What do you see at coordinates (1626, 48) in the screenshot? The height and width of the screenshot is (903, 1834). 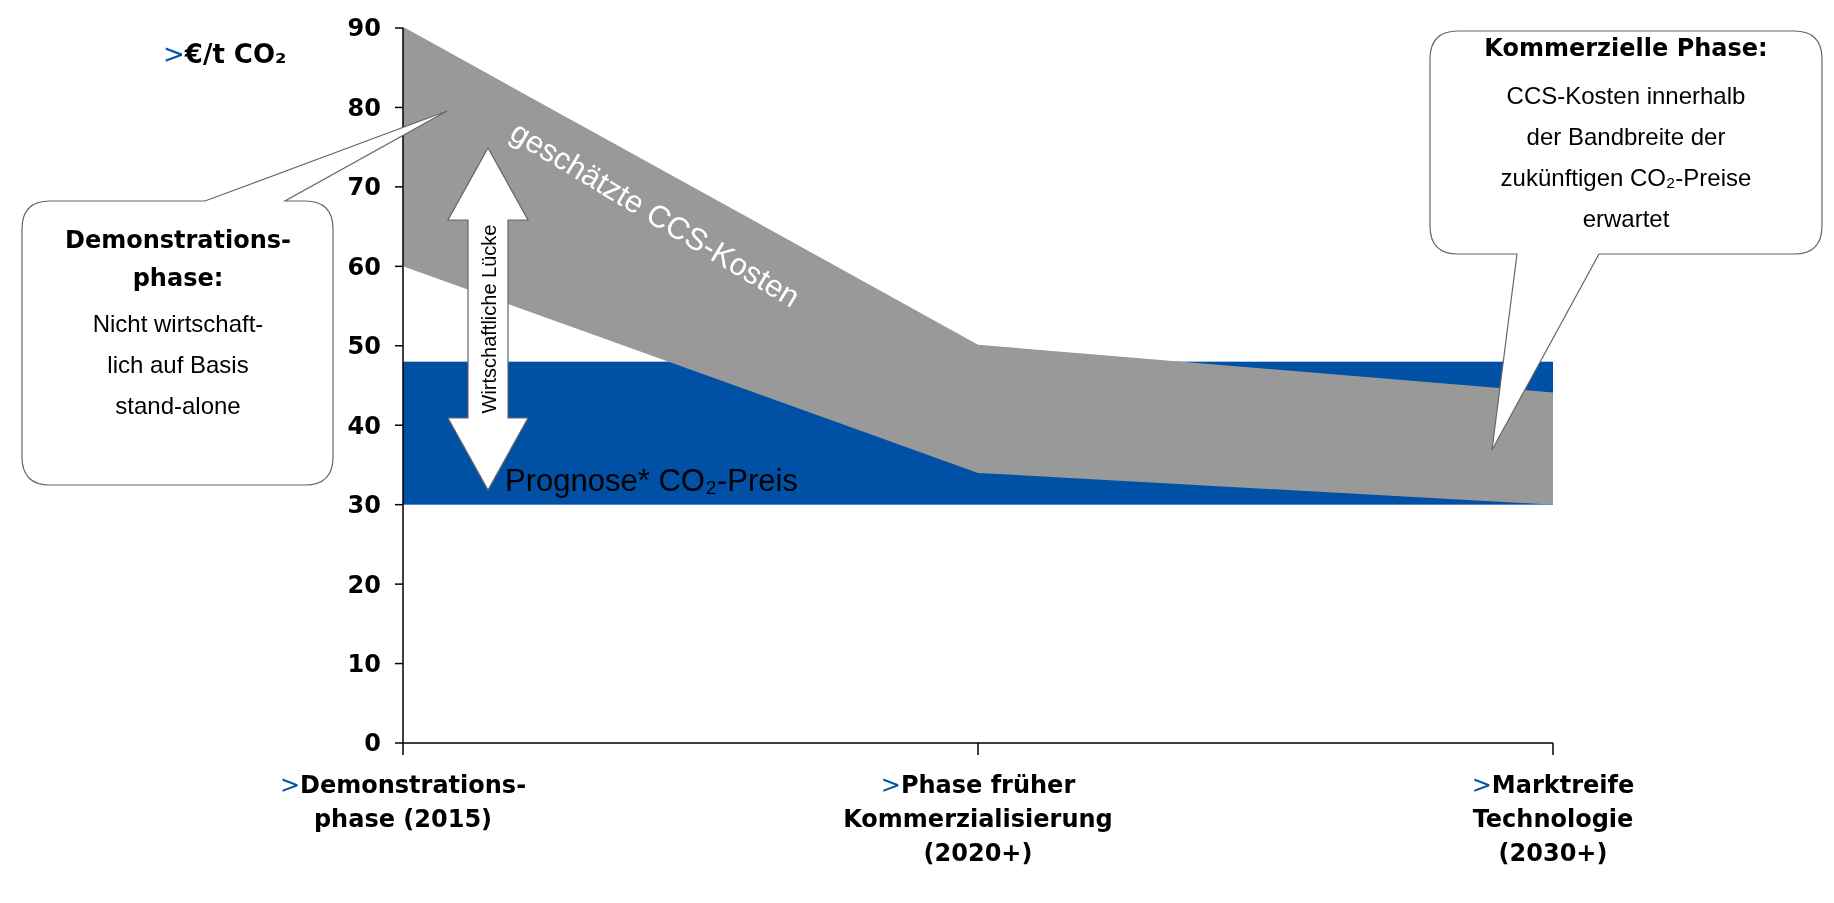 I see `annotation: Kommerzielle Phase:` at bounding box center [1626, 48].